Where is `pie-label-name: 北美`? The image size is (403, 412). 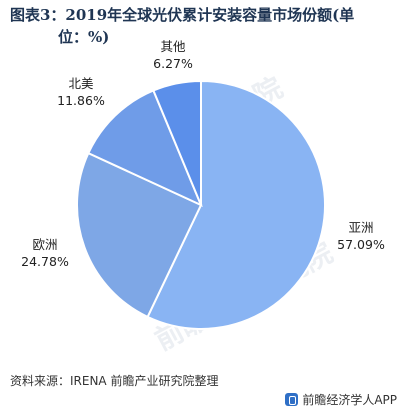
pie-label-name: 北美 is located at coordinates (81, 83).